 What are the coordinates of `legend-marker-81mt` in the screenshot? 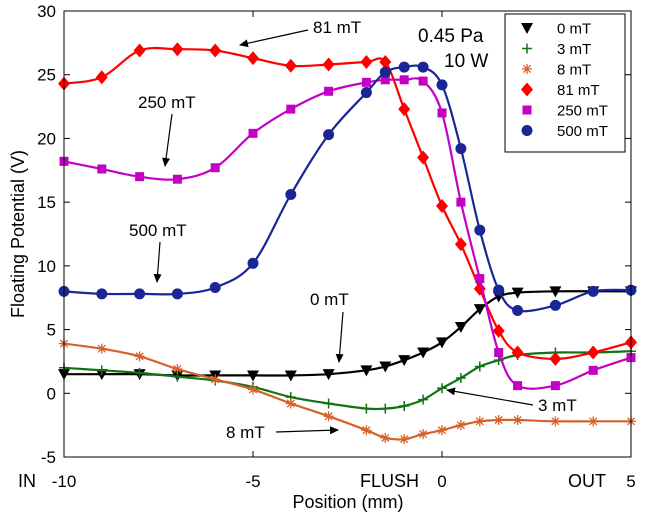 It's located at (527, 89).